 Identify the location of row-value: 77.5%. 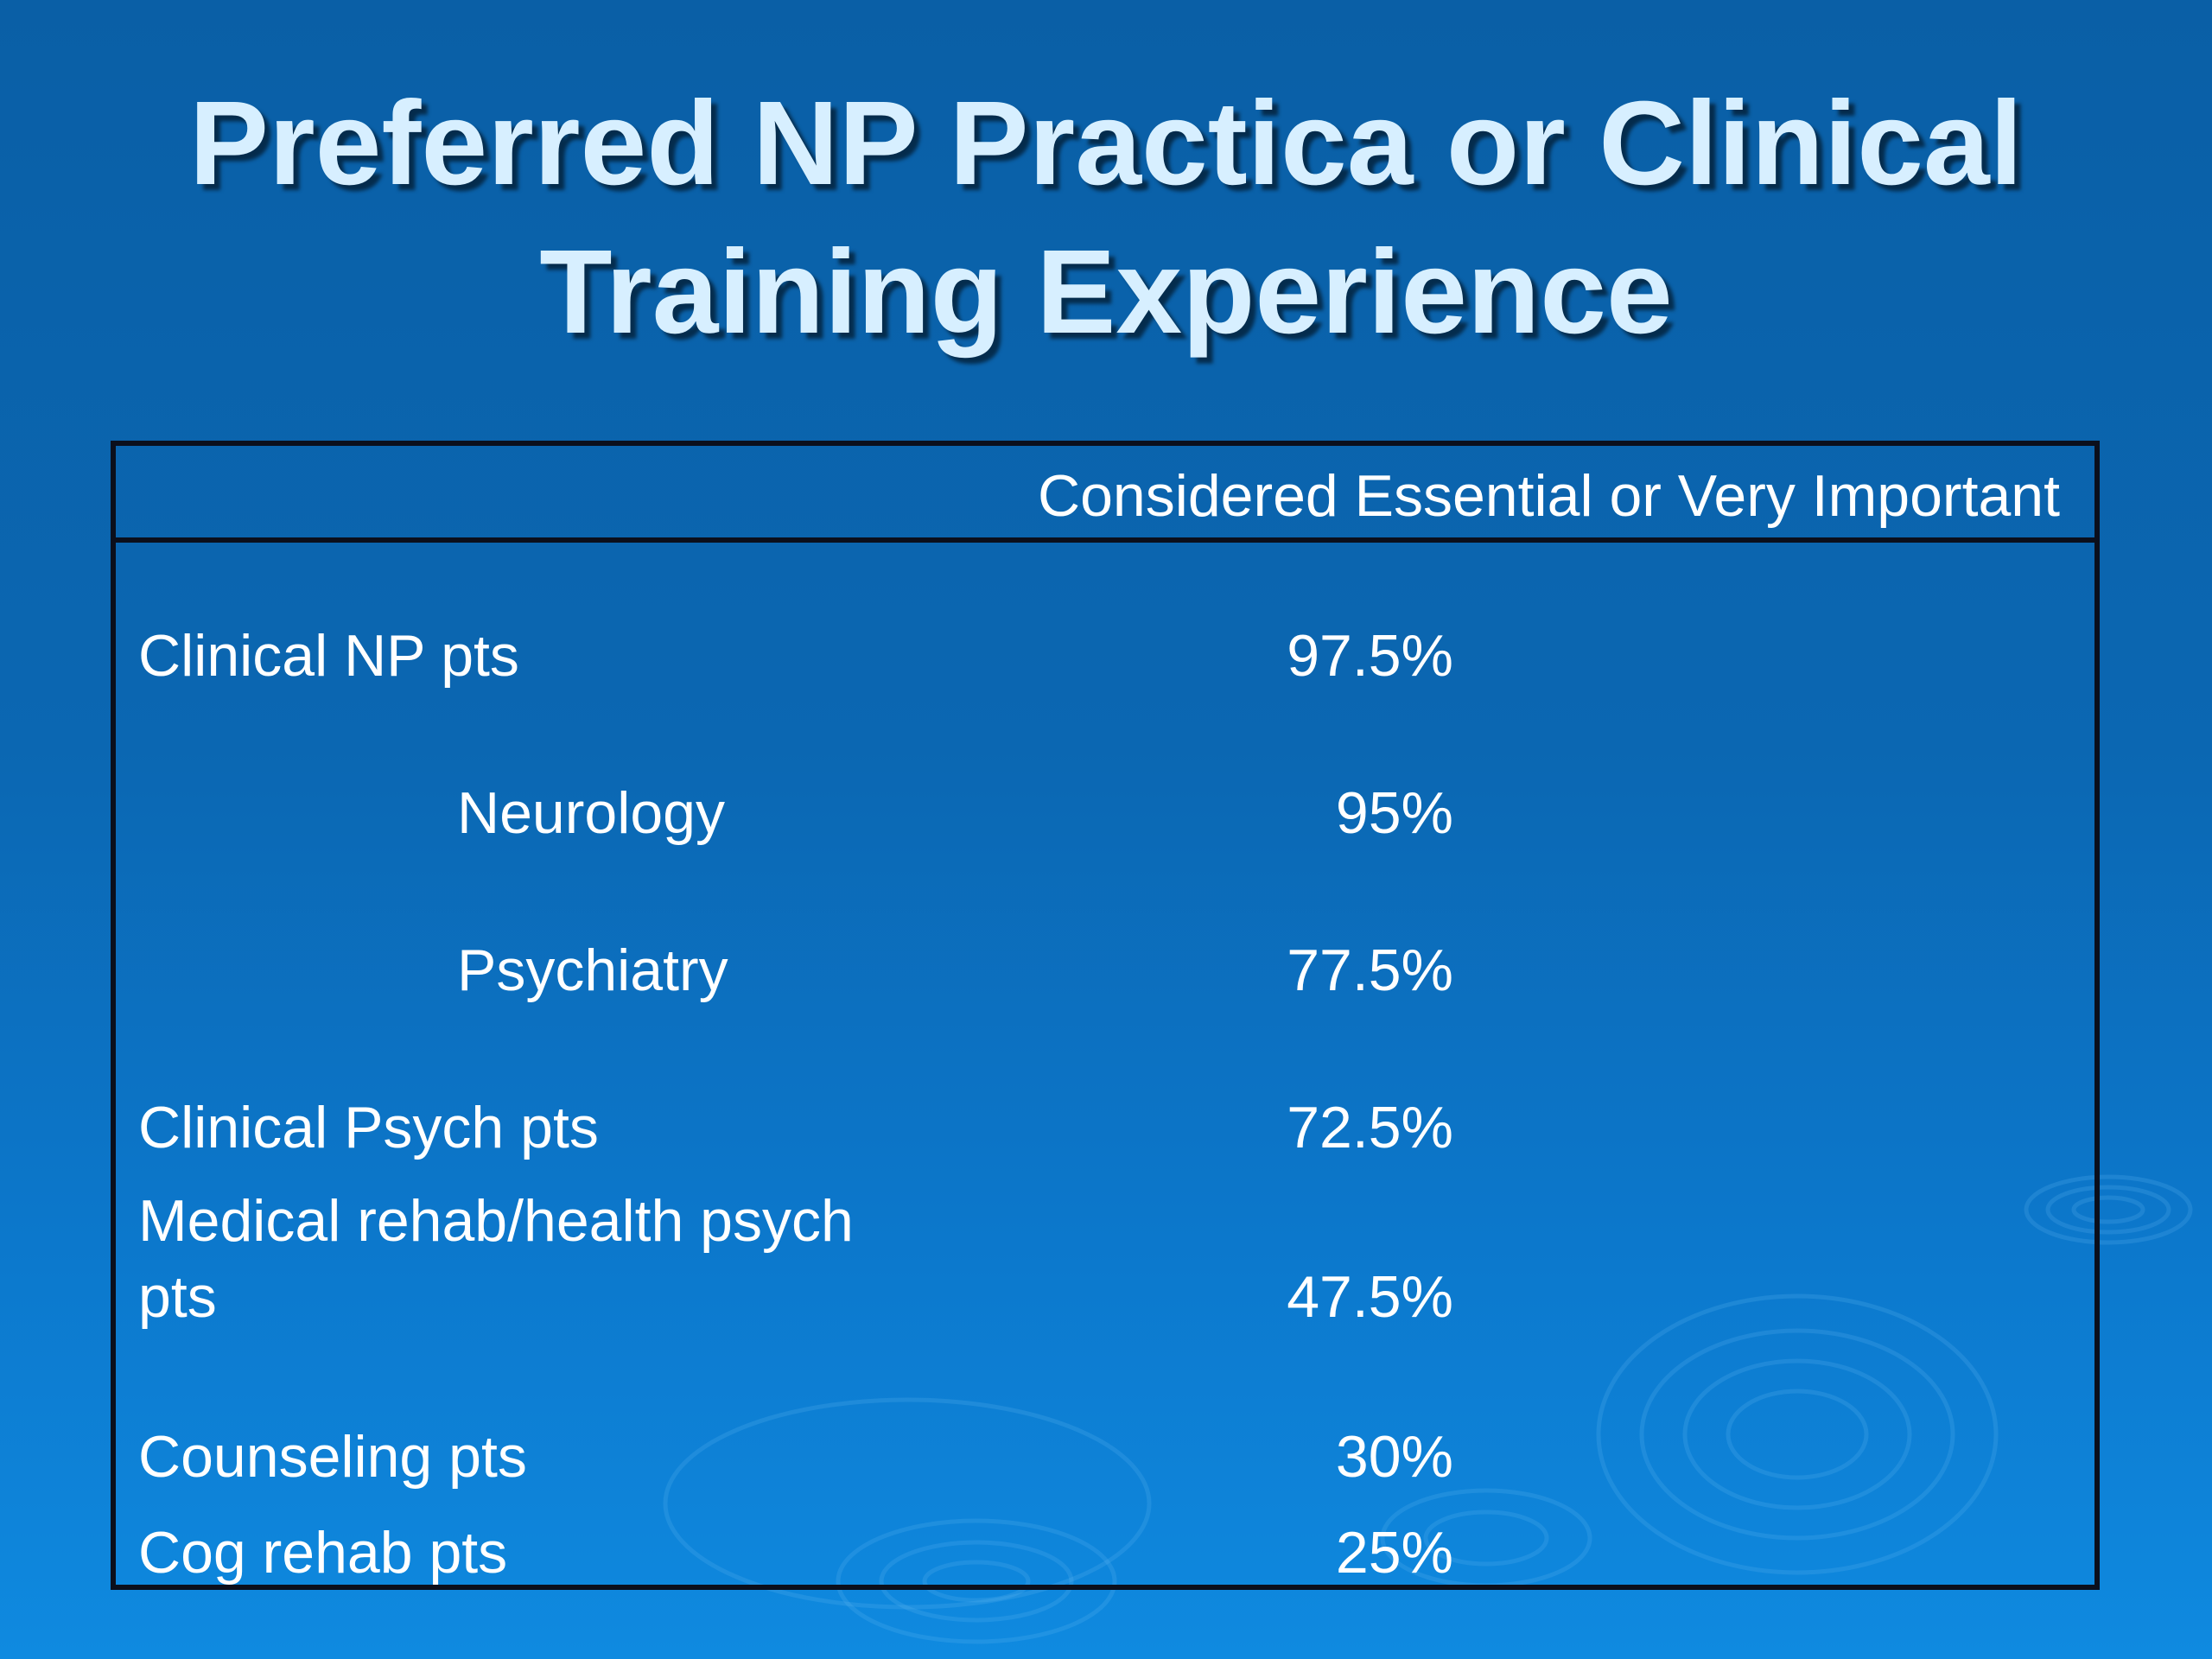
(1370, 970).